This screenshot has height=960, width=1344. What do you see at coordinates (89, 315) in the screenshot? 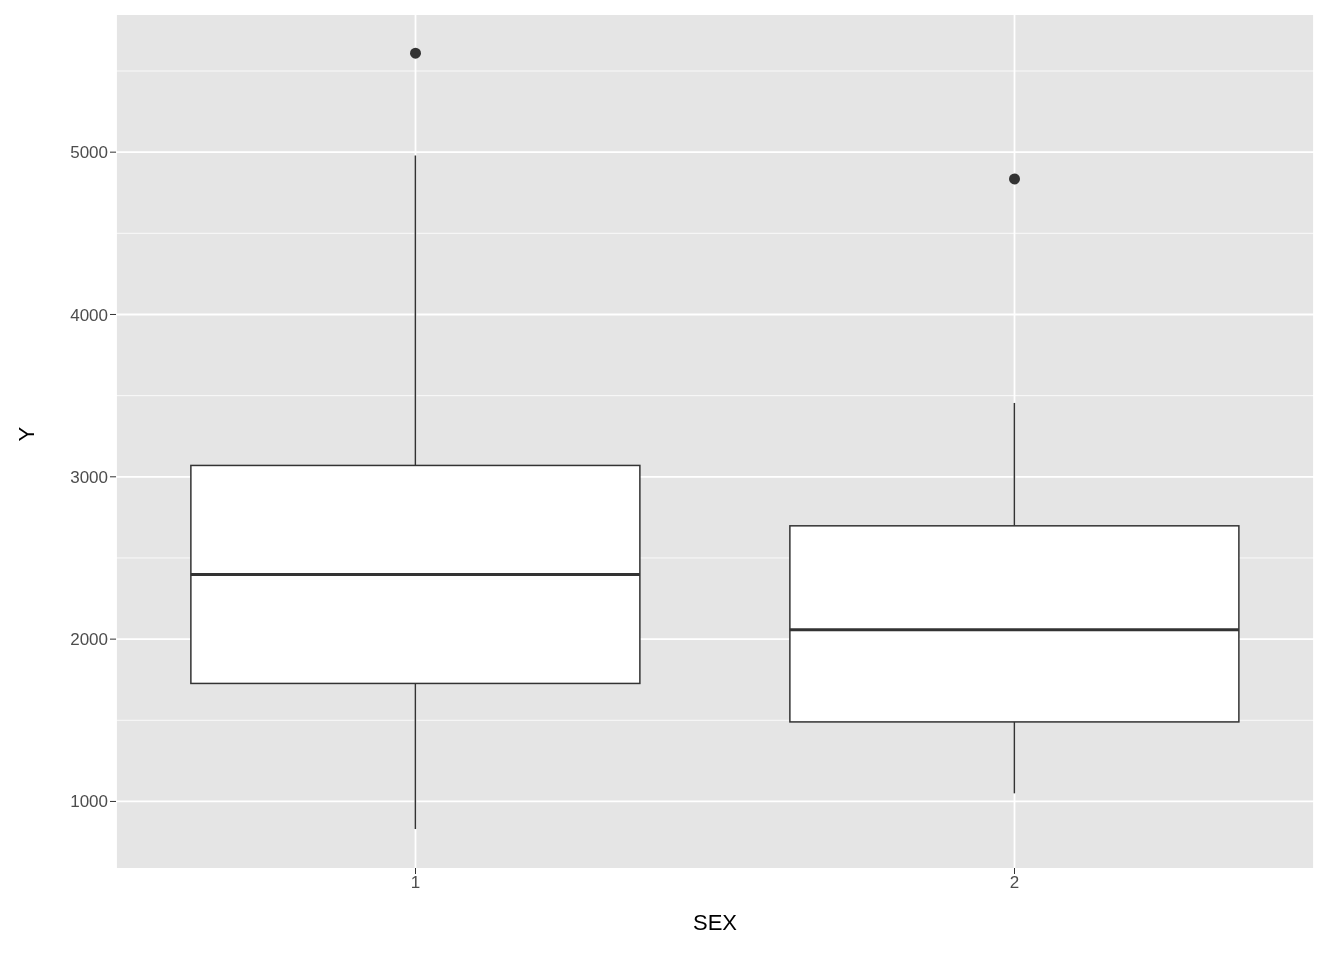
I see `y-tick-label: 4000` at bounding box center [89, 315].